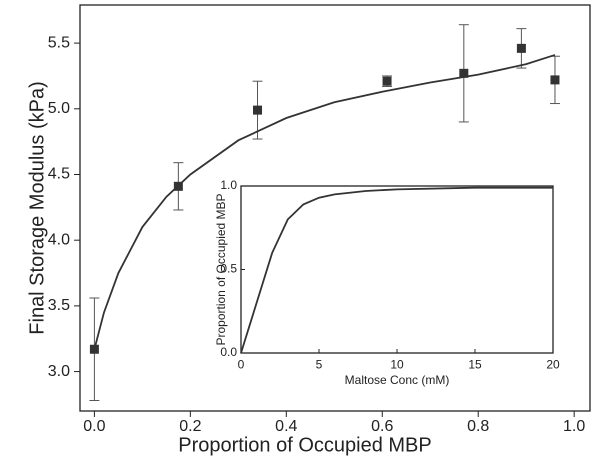  What do you see at coordinates (319, 364) in the screenshot?
I see `x-tick-label: 5` at bounding box center [319, 364].